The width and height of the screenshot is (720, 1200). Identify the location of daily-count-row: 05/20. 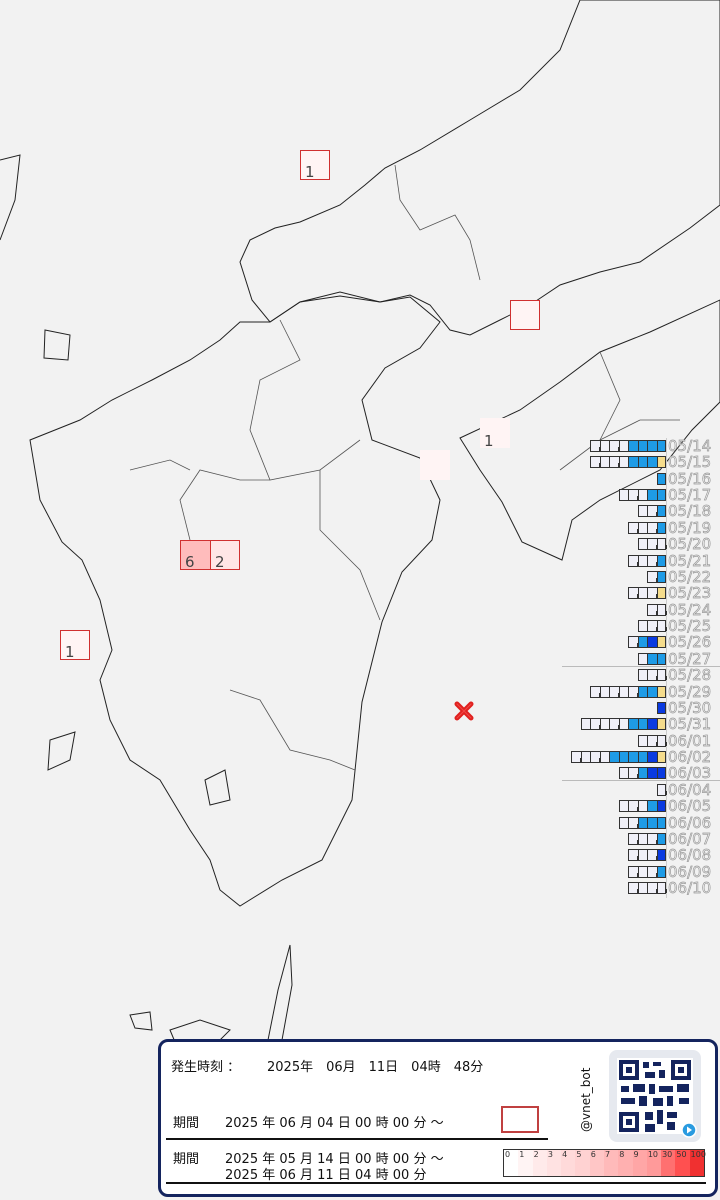
(641, 544).